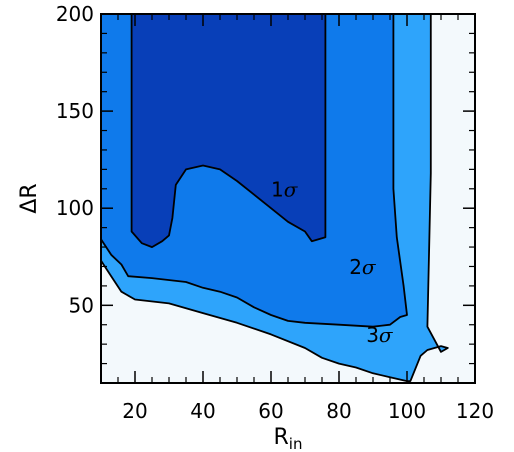 This screenshot has width=514, height=452. I want to click on x-axis-label-main: R, so click(281, 437).